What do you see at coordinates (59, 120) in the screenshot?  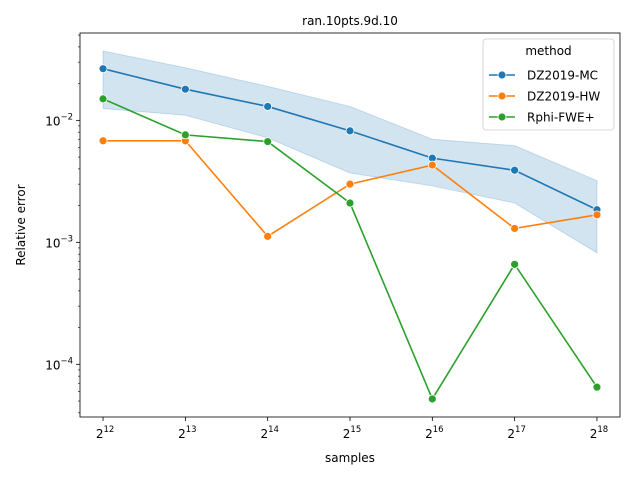 I see `y-tick-label: 10⁻²` at bounding box center [59, 120].